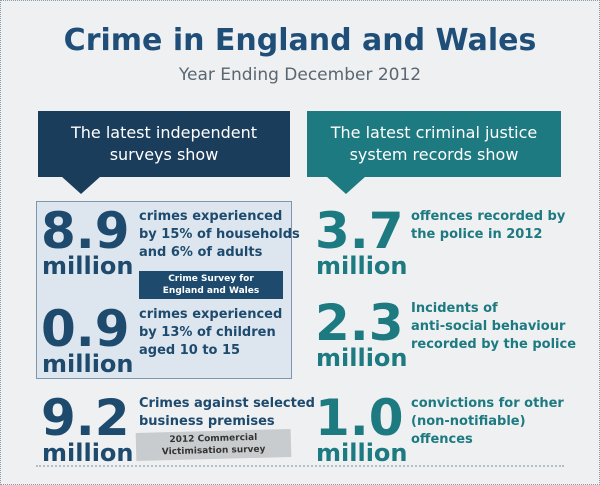 The image size is (600, 485). Describe the element at coordinates (434, 132) in the screenshot. I see `heading-line: The latest criminal justice` at that location.